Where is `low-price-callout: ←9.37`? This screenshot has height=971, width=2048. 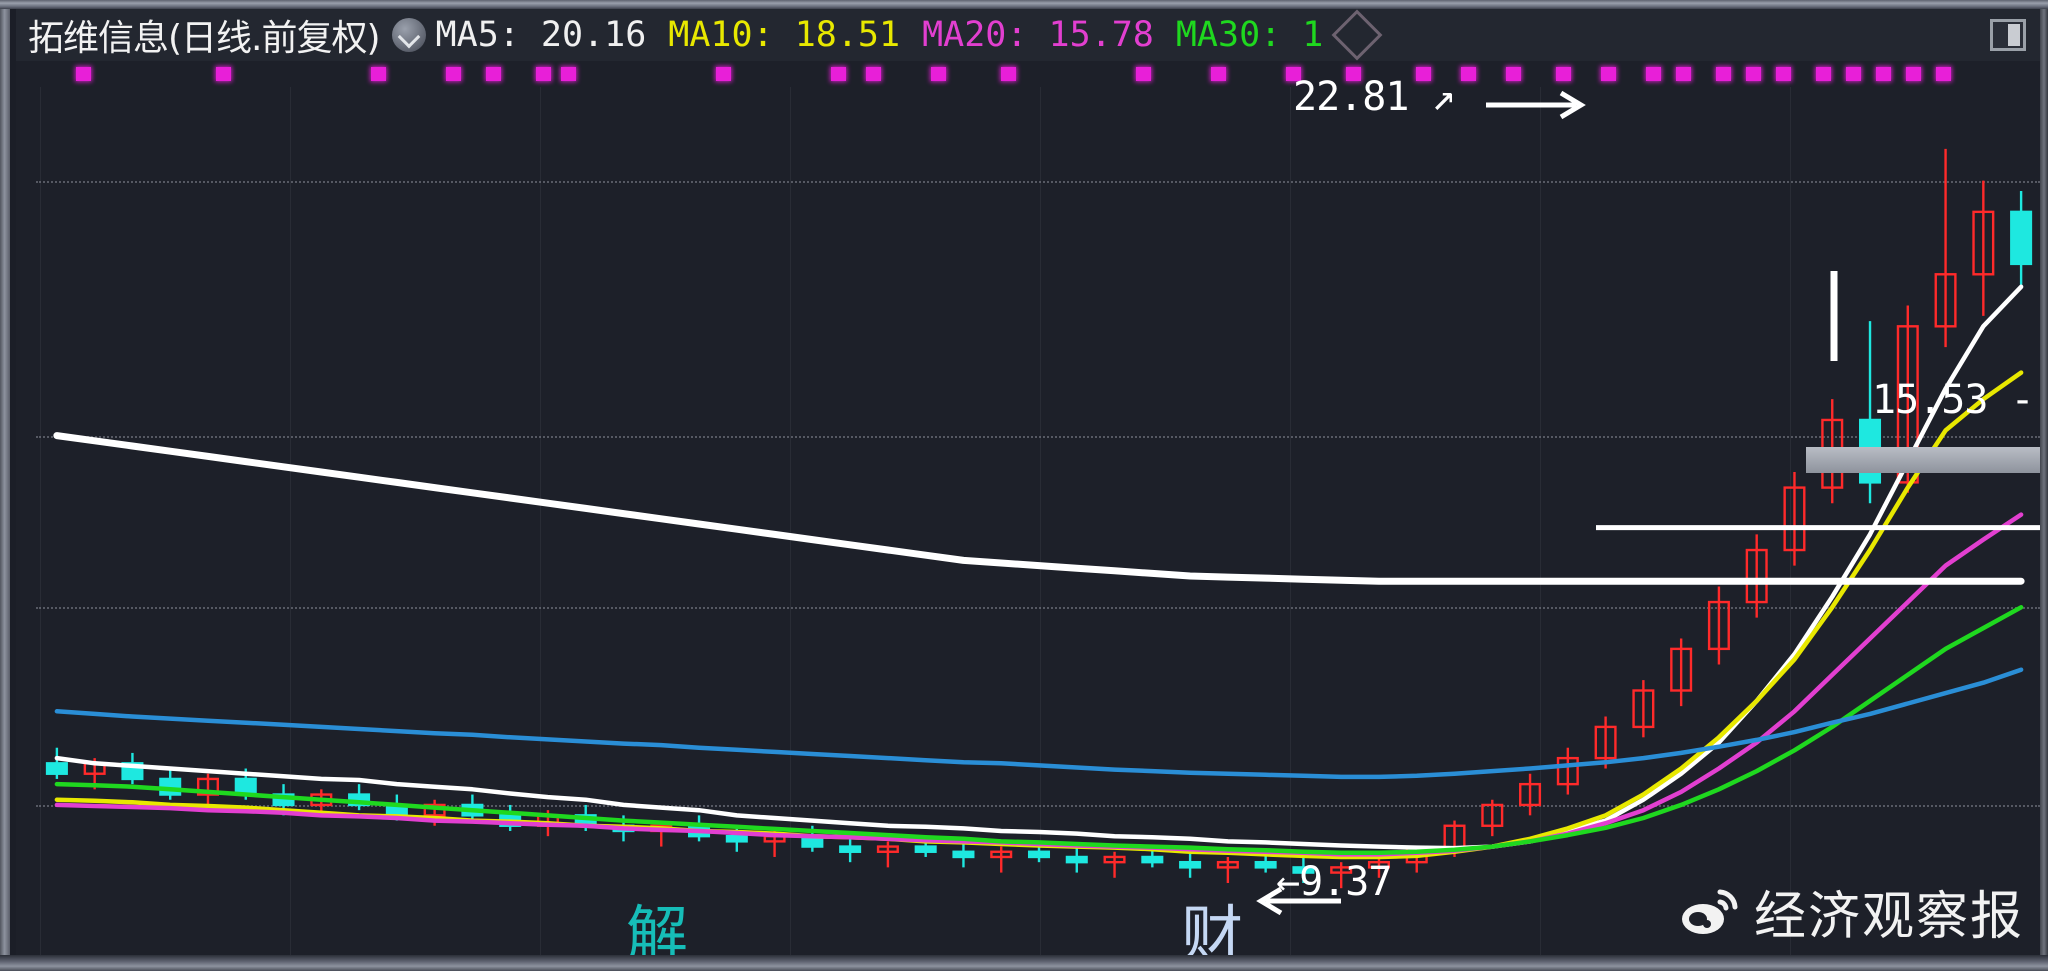 low-price-callout: ←9.37 is located at coordinates (1334, 882).